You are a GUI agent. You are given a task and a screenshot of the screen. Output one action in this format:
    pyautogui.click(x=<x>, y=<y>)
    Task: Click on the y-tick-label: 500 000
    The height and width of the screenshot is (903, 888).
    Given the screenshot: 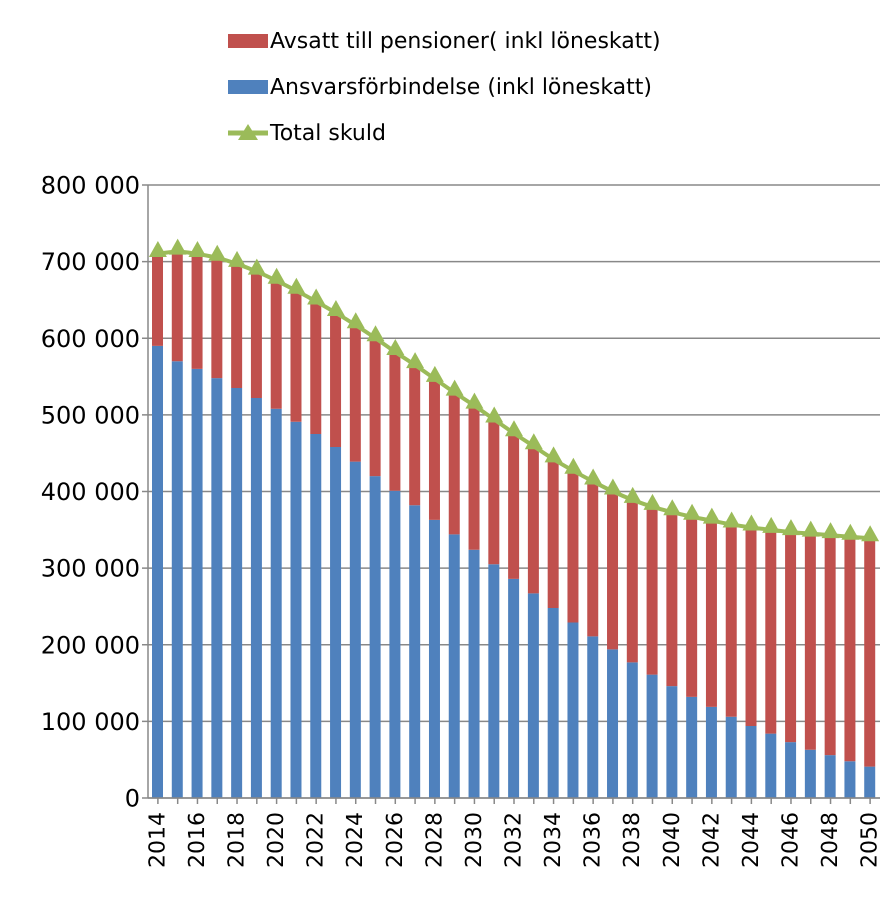 What is the action you would take?
    pyautogui.click(x=90, y=415)
    